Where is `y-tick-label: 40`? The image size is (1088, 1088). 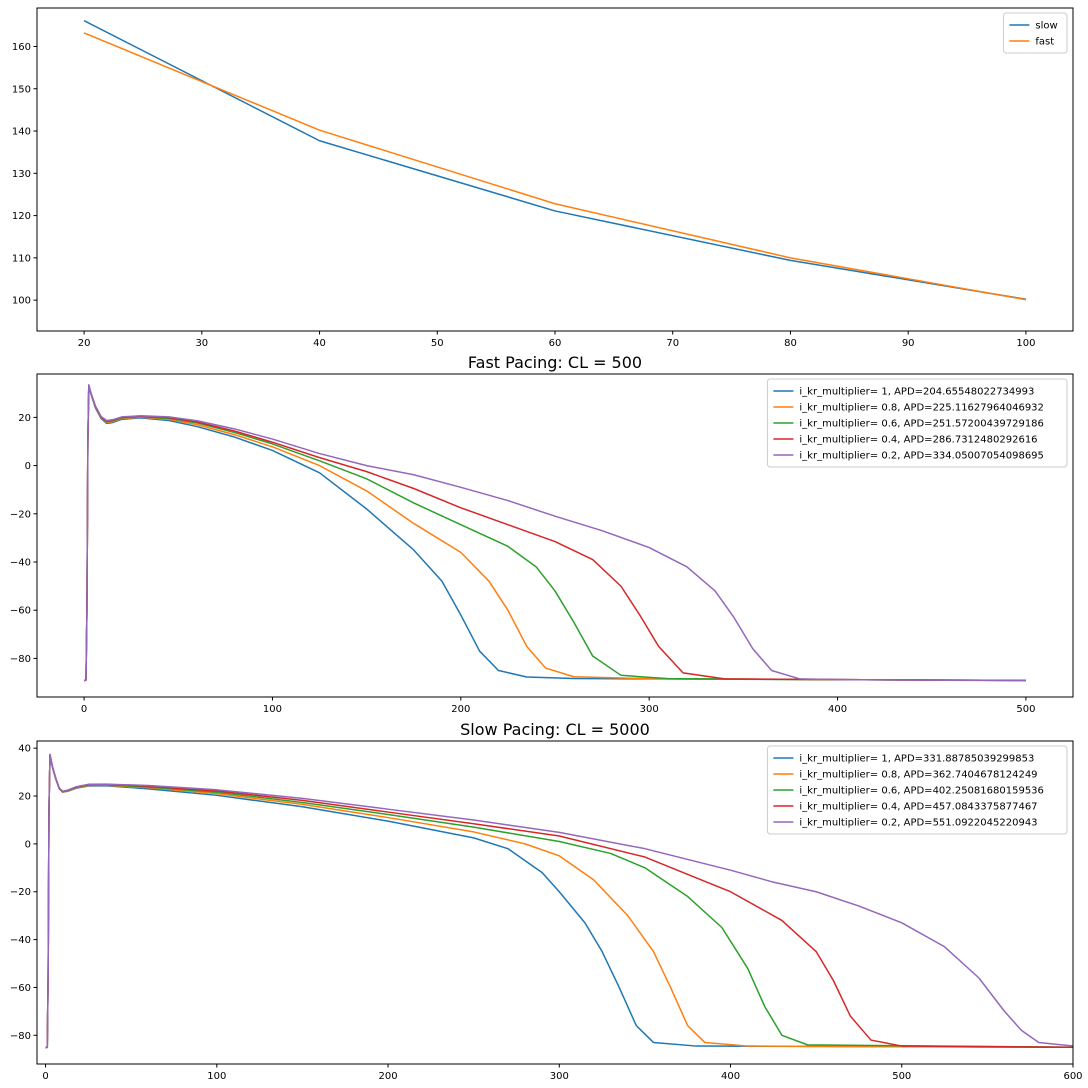 y-tick-label: 40 is located at coordinates (24, 749).